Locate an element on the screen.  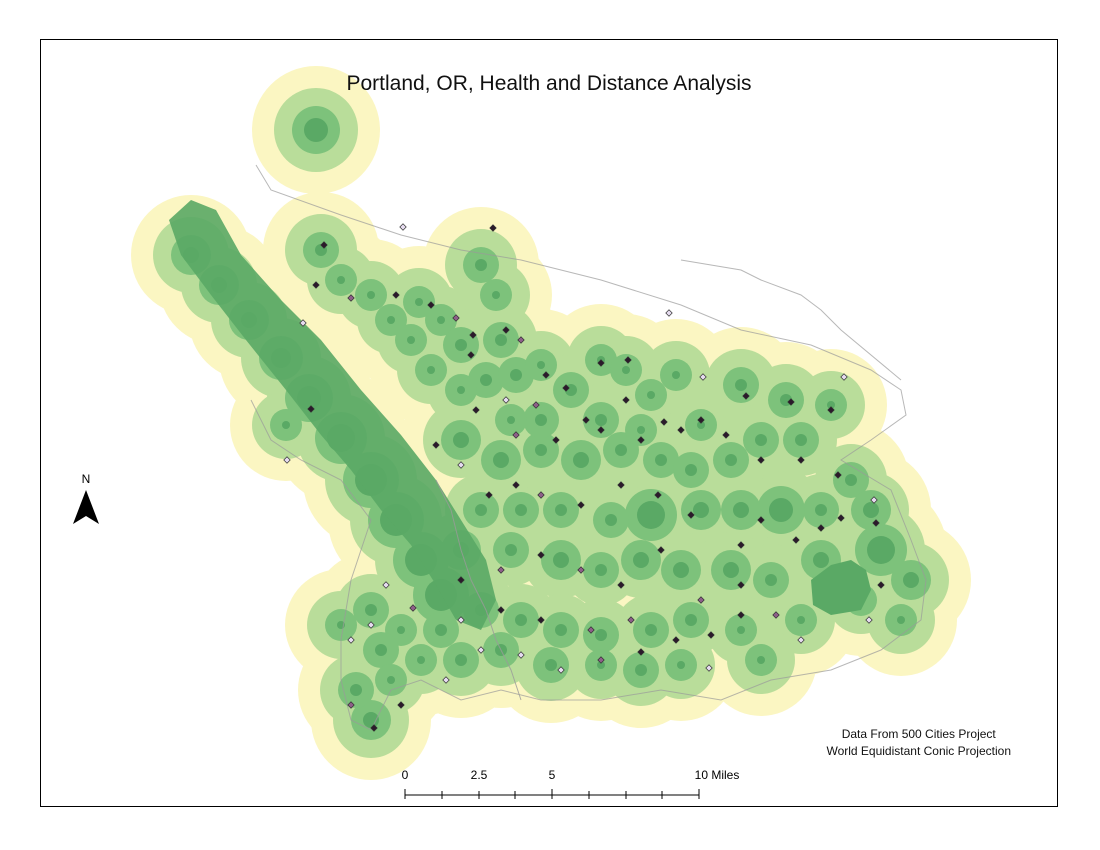
scale-bar: 0 2.5 5 10 Miles is located at coordinates (568, 784).